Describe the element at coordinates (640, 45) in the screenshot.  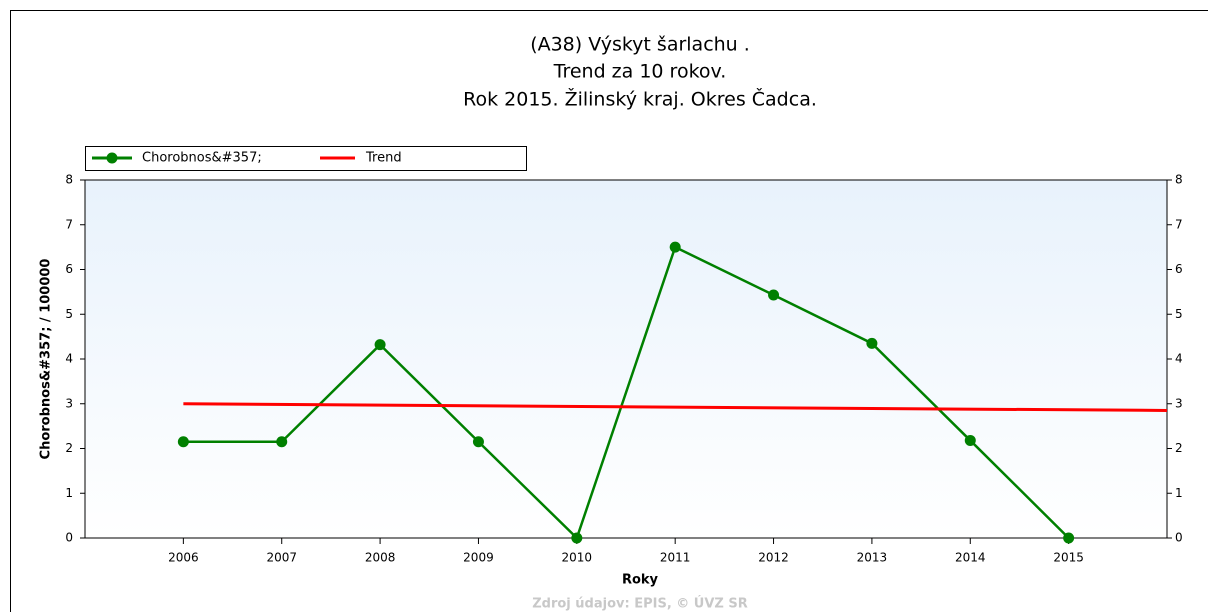
I see `chart-title: (A38) Výskyt šarlachu .` at that location.